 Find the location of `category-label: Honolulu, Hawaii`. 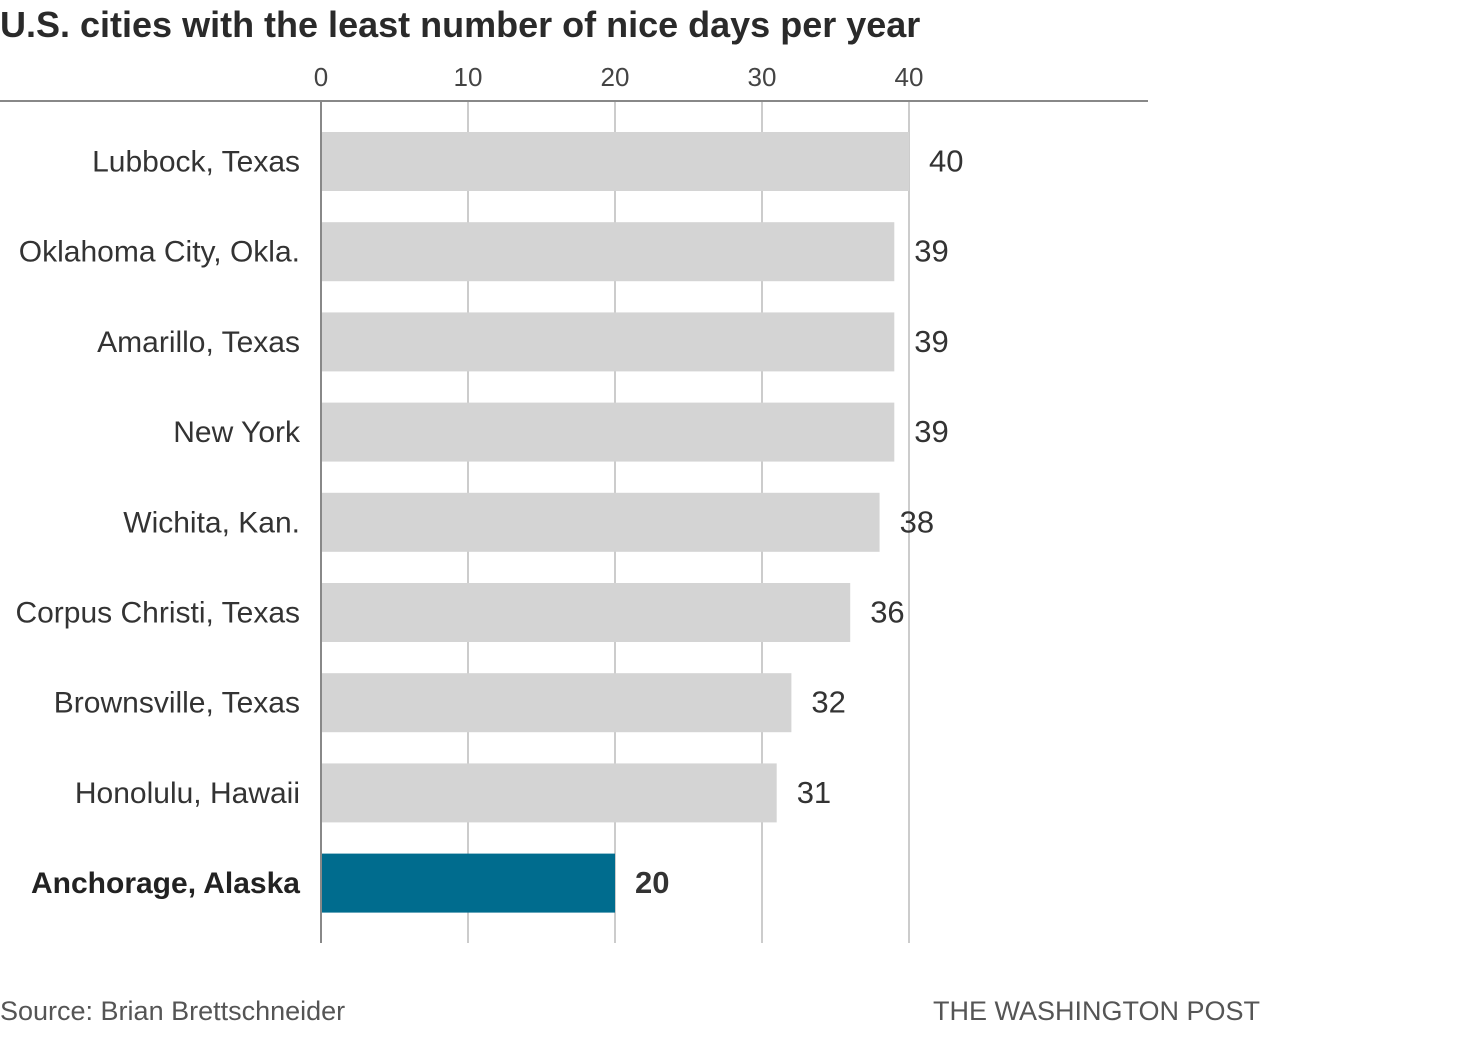

category-label: Honolulu, Hawaii is located at coordinates (187, 793).